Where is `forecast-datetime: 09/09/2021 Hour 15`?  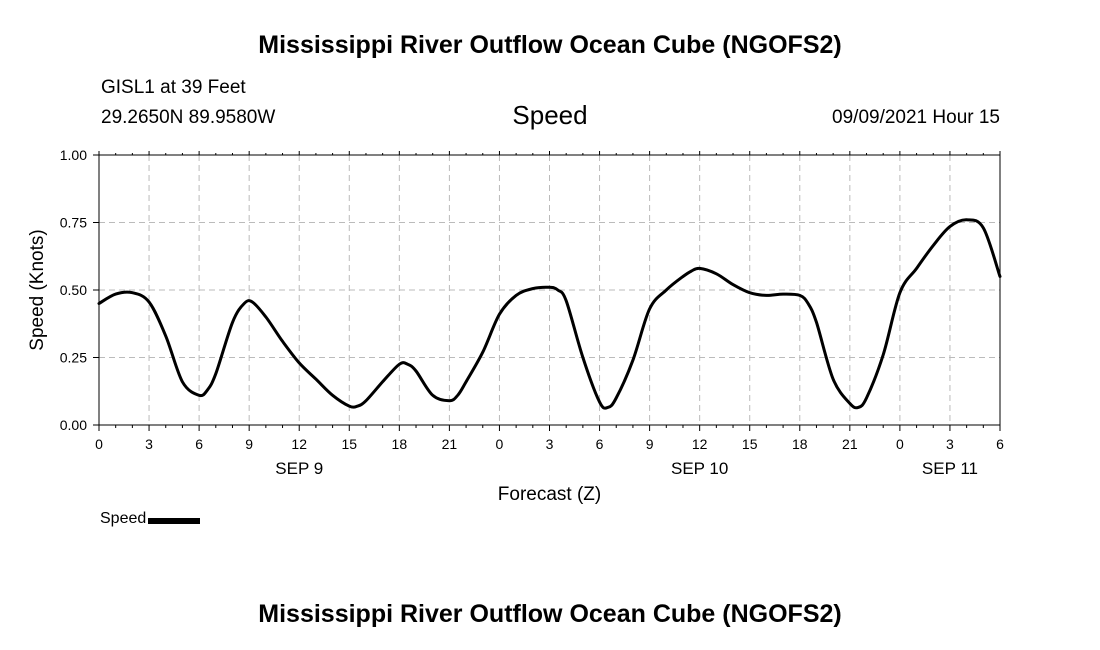
forecast-datetime: 09/09/2021 Hour 15 is located at coordinates (916, 117).